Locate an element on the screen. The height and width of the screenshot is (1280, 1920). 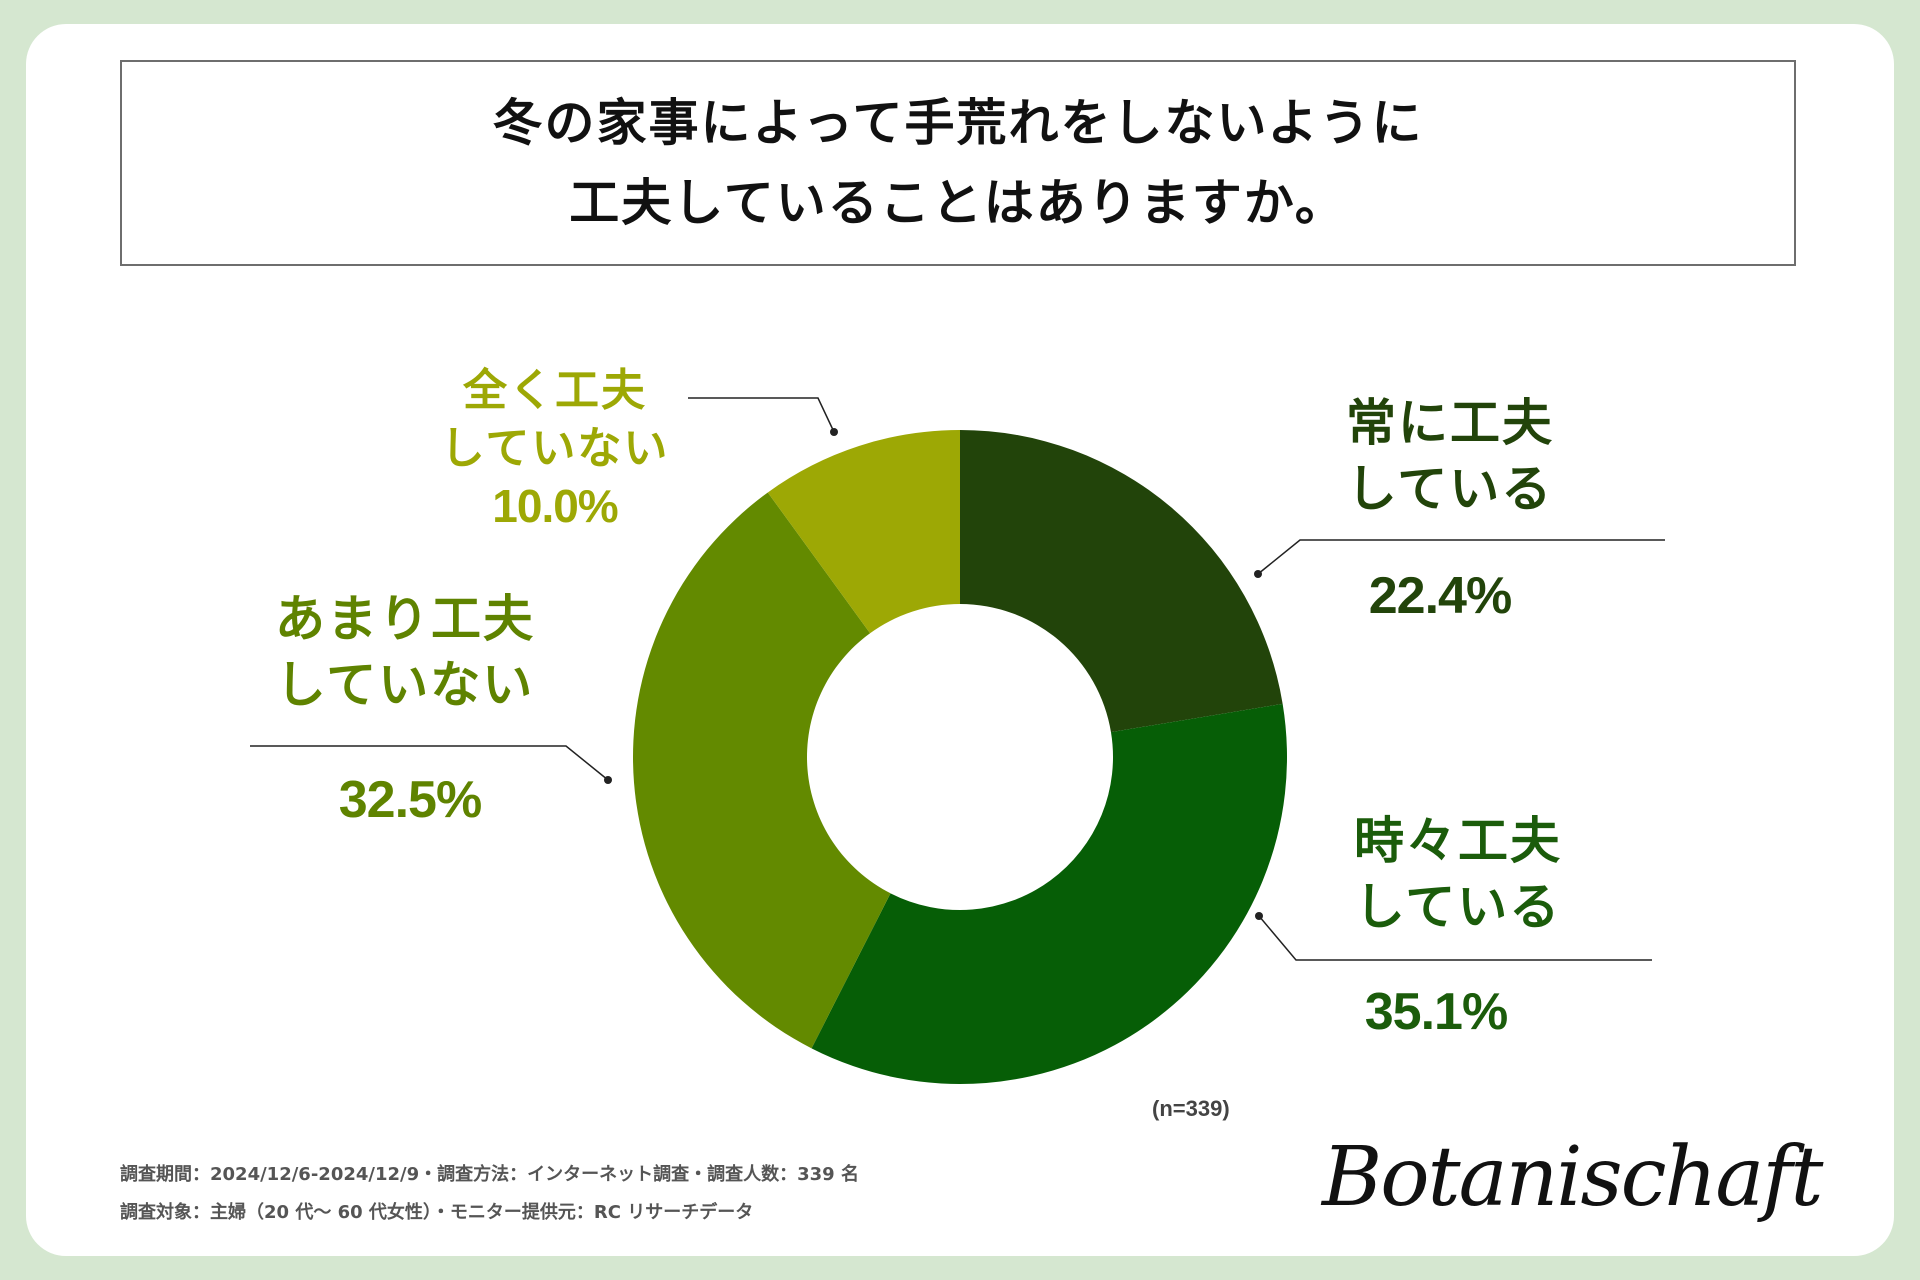
label-never-line1: 全く工夫 is located at coordinates (555, 390).